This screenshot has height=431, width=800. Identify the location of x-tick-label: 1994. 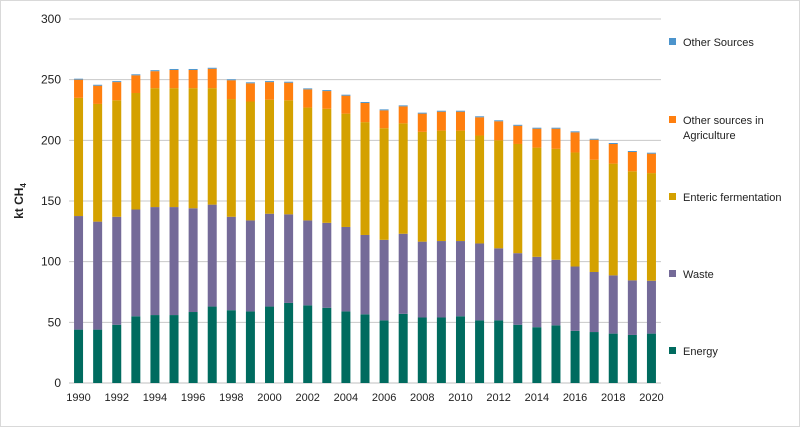
(155, 398).